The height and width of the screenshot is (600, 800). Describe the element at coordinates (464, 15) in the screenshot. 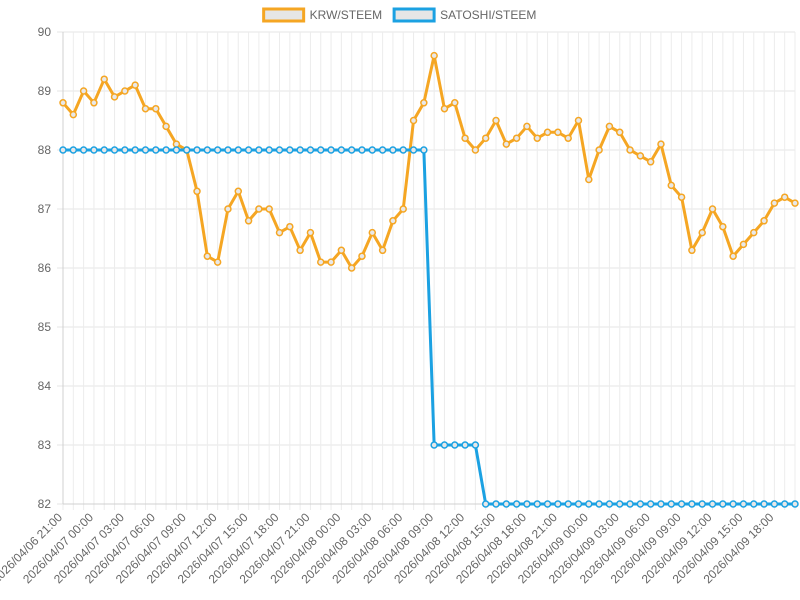

I see `legend-item: SATOSHI/STEEM` at that location.